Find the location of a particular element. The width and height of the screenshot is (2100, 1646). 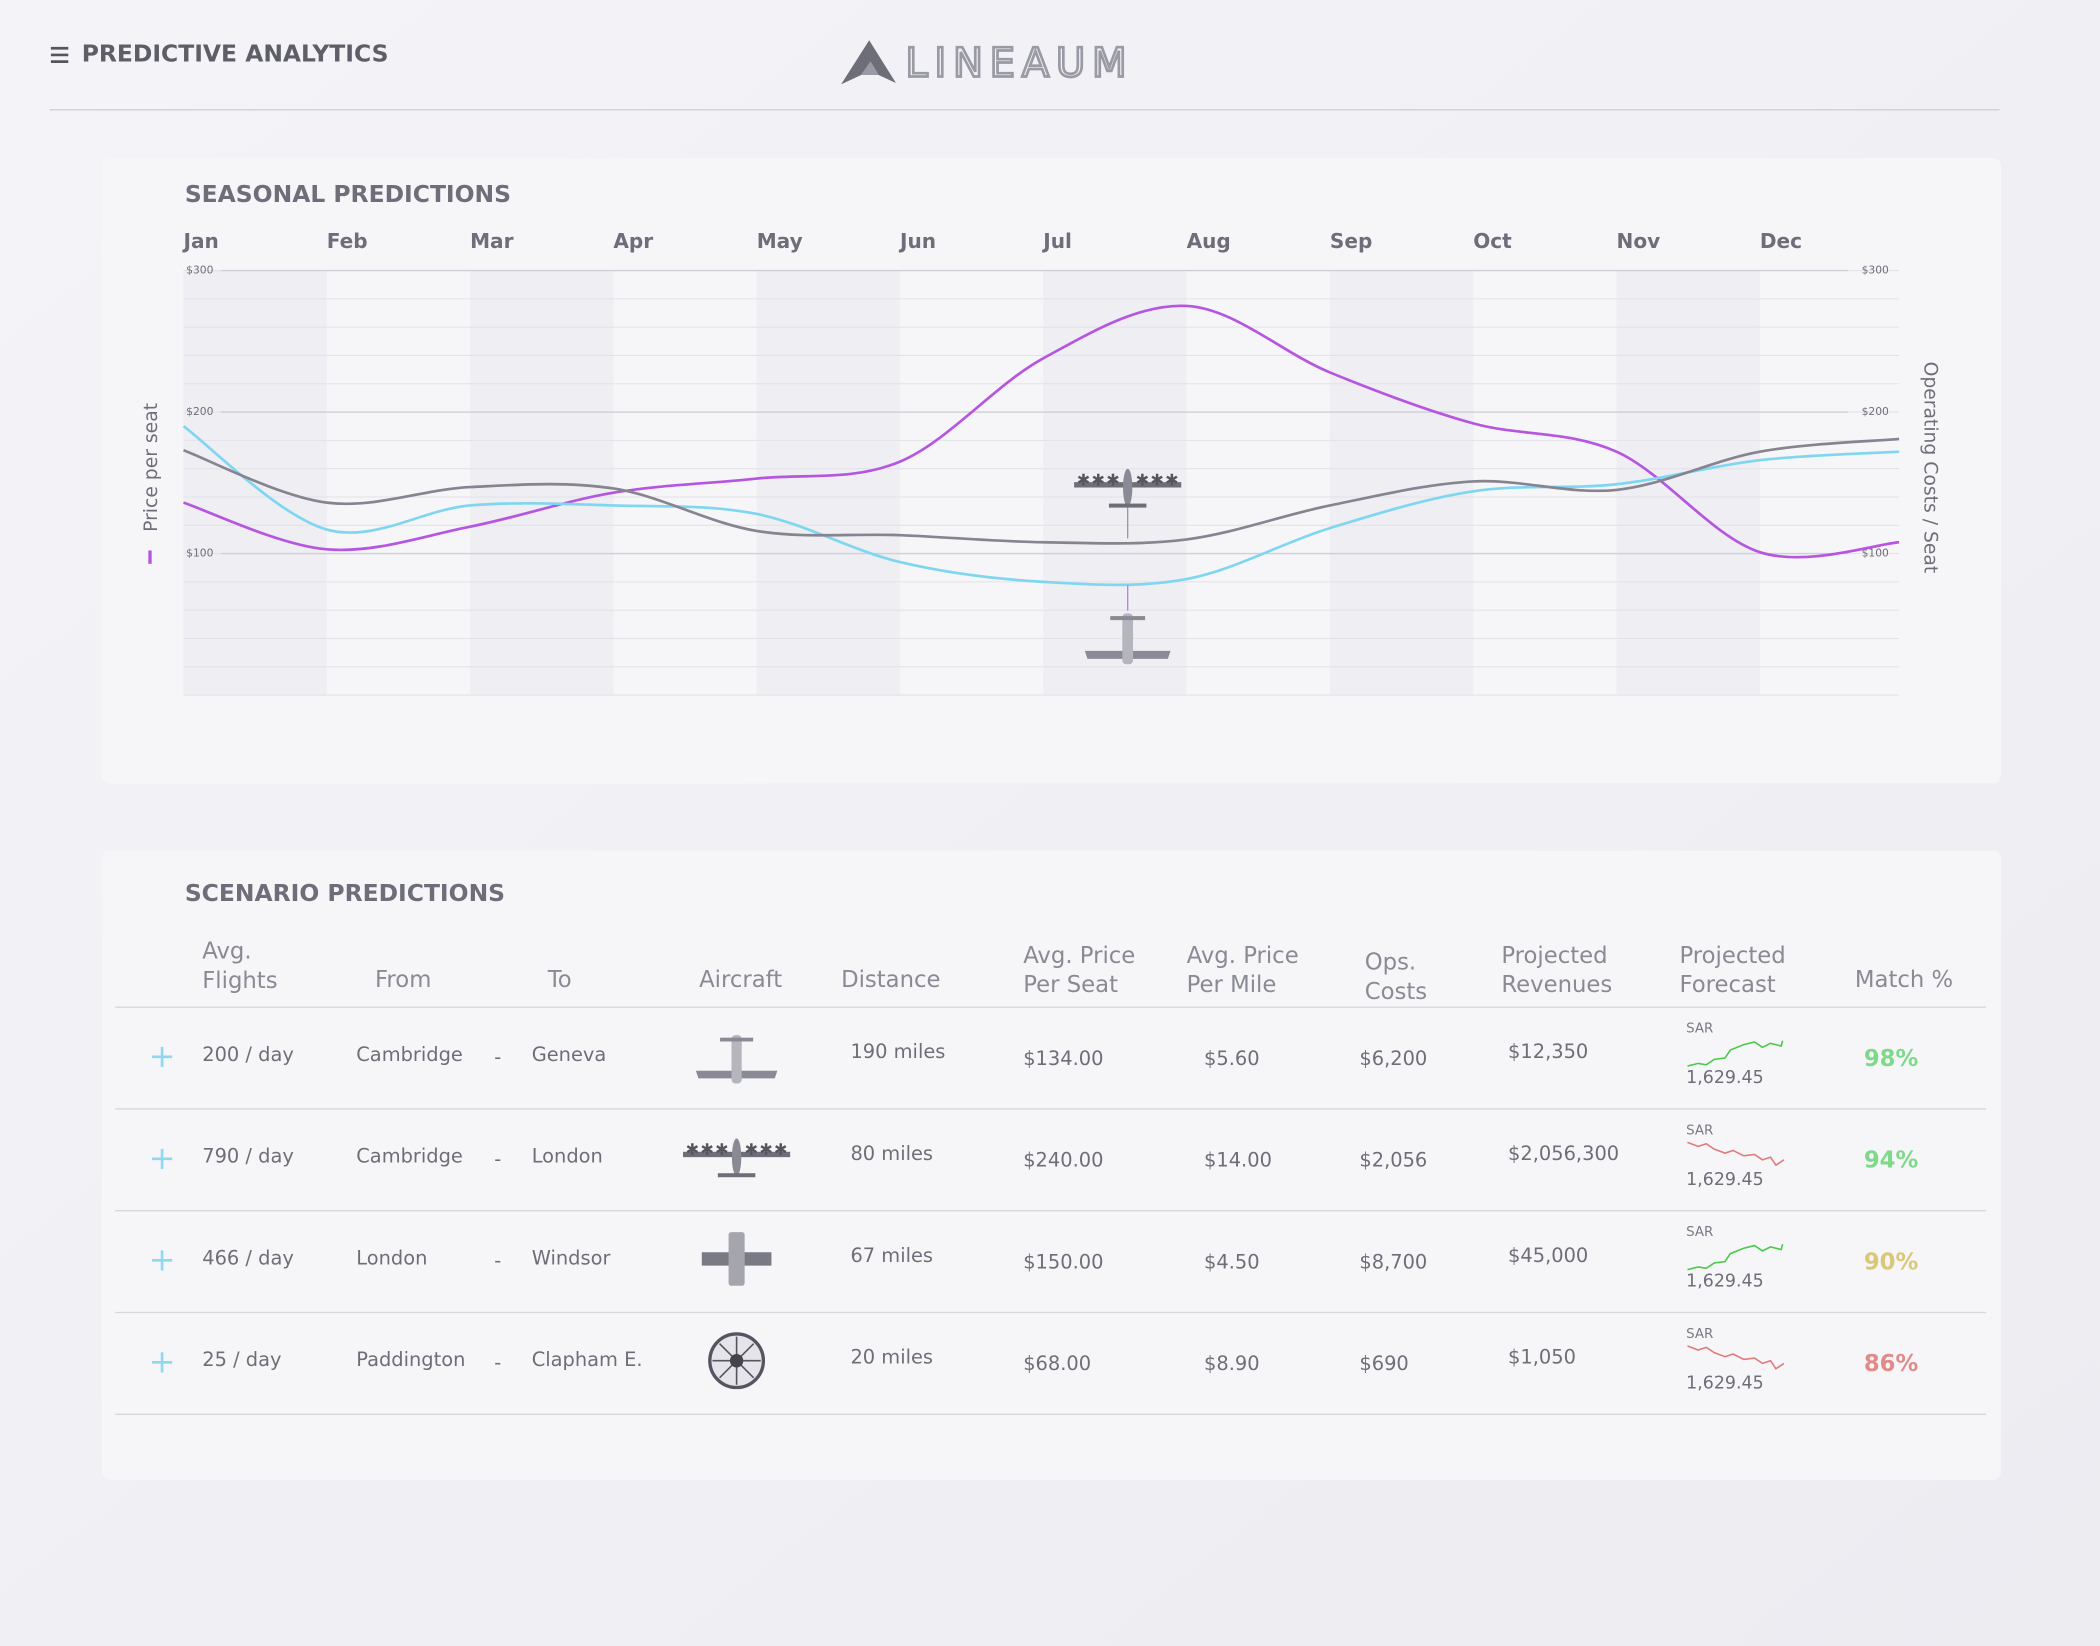

cell-distance: 67 miles is located at coordinates (891, 1255).